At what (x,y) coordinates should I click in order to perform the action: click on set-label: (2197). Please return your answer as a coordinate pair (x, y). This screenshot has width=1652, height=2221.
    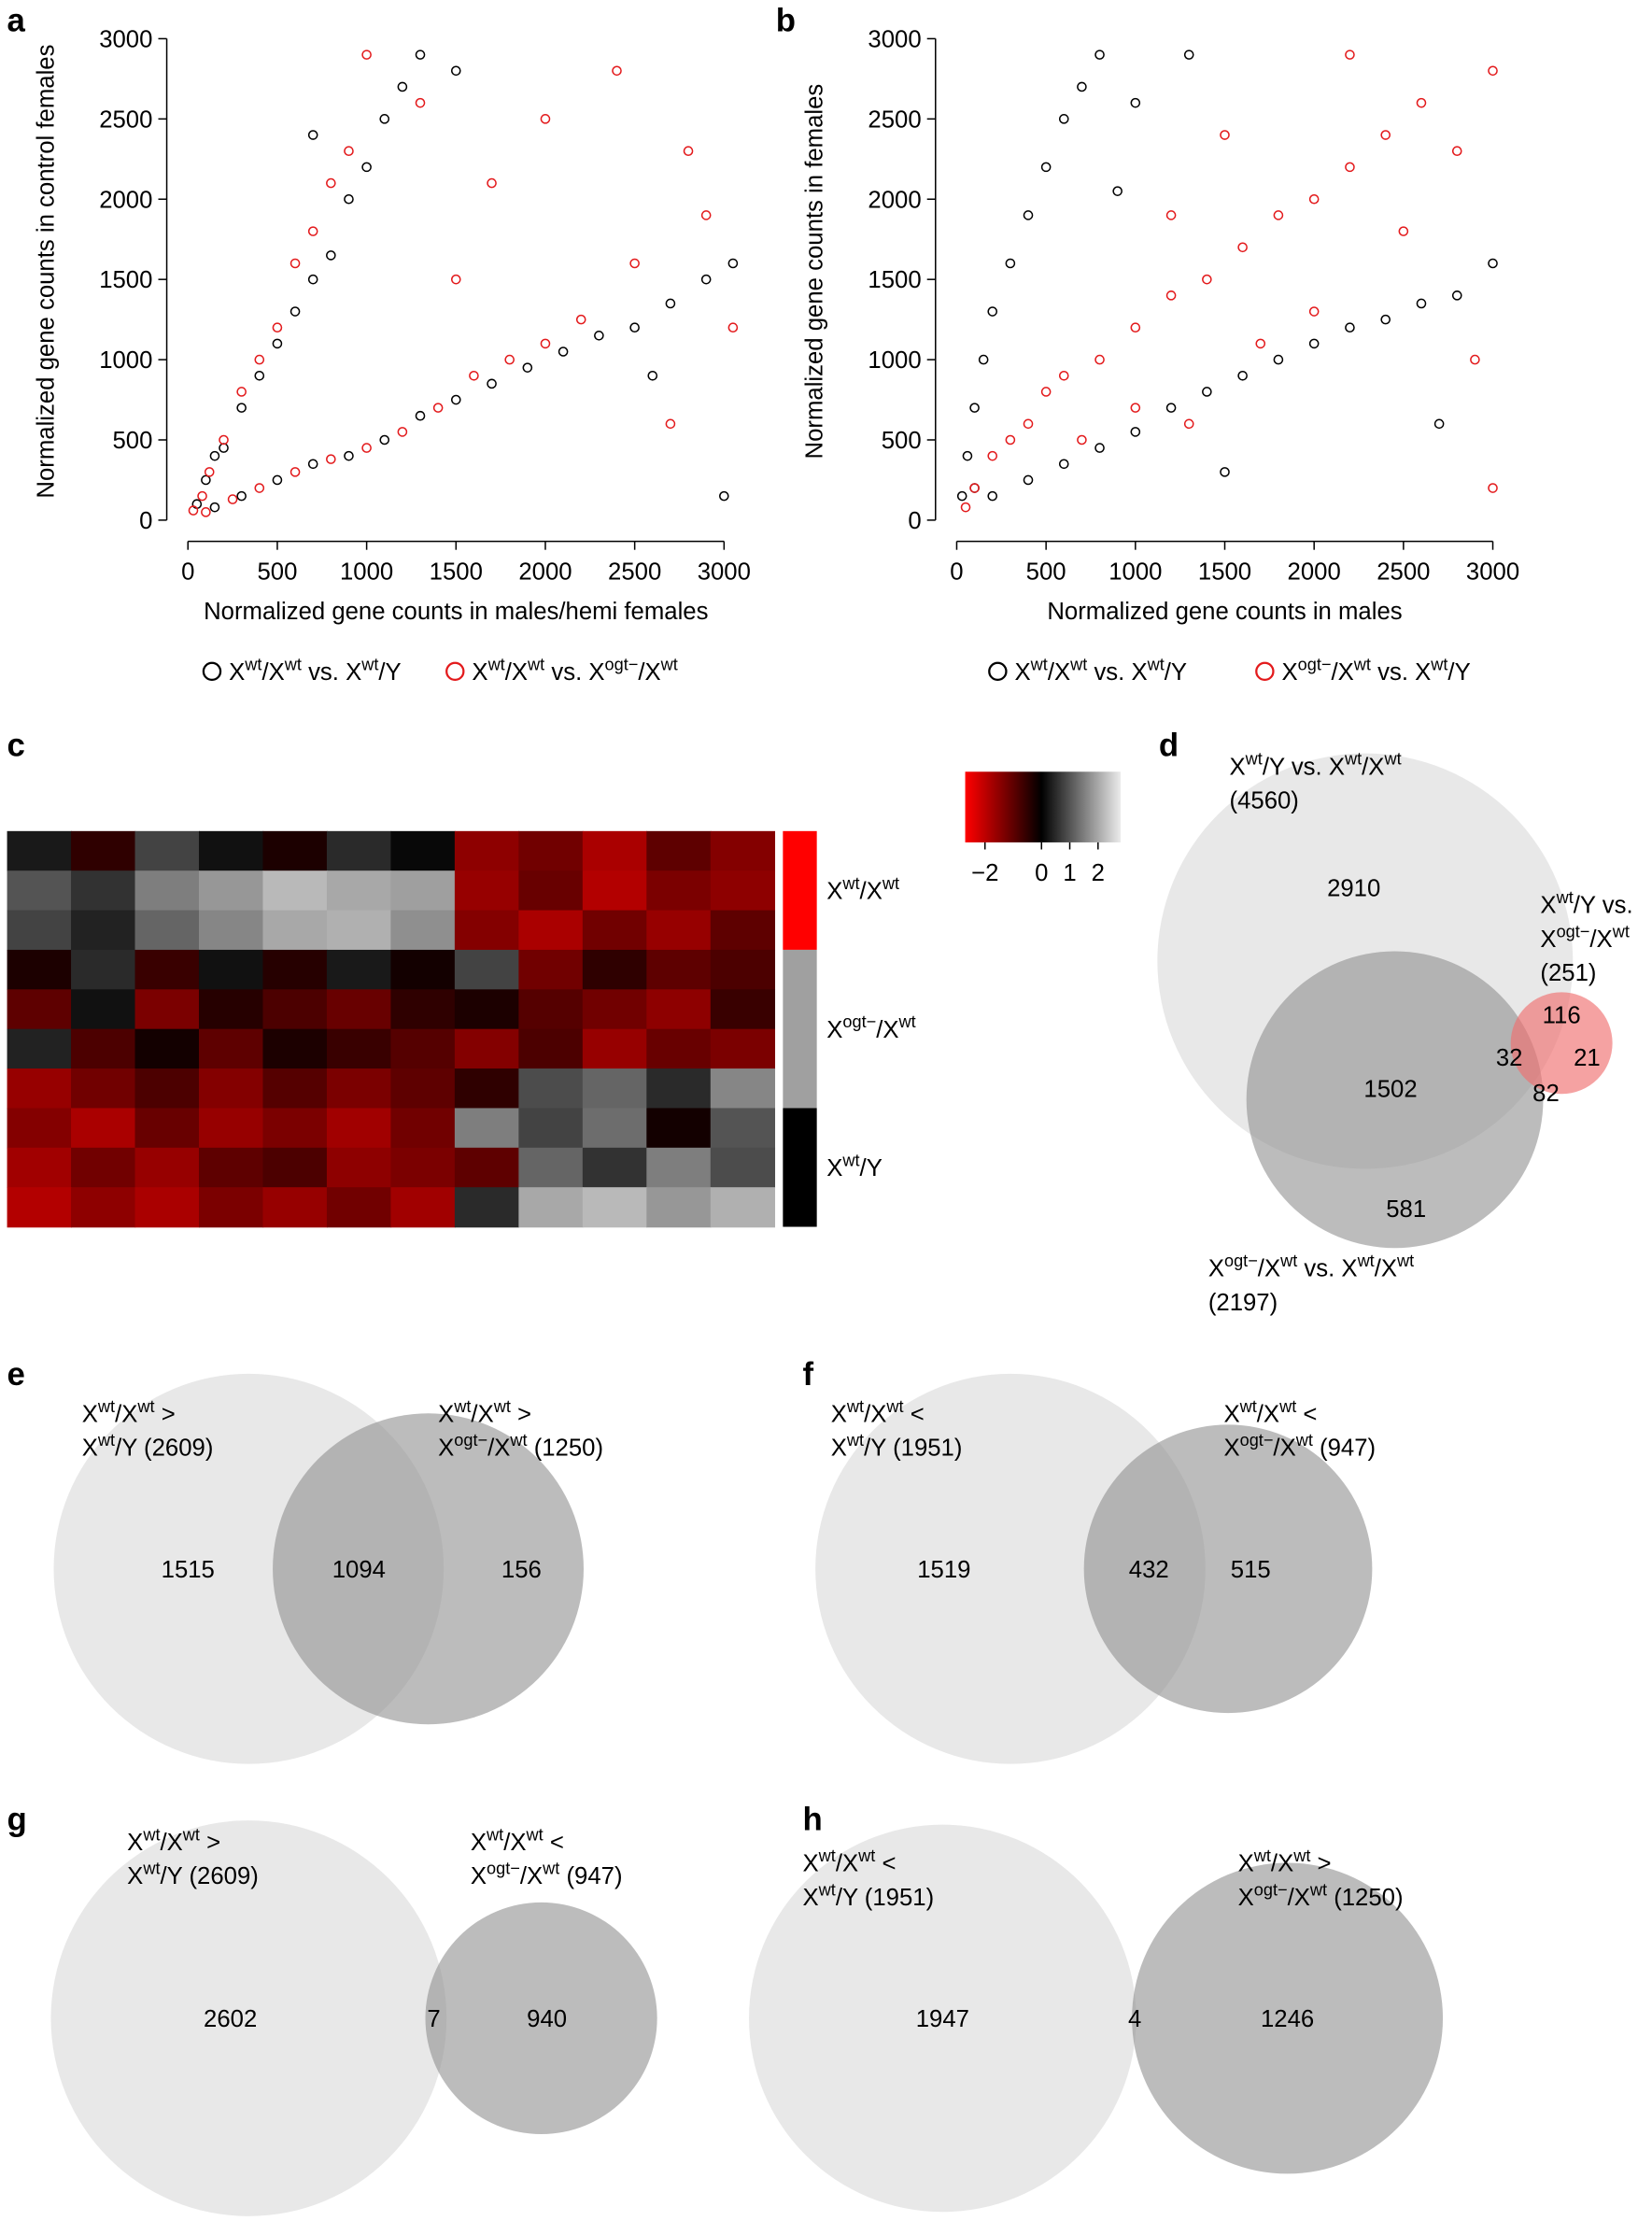
    Looking at the image, I should click on (1243, 1303).